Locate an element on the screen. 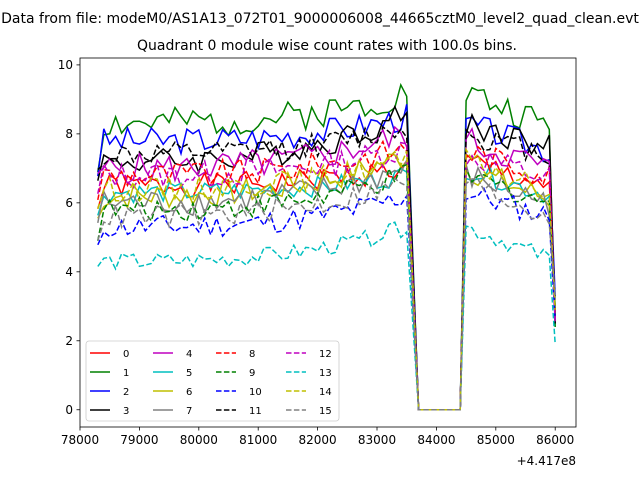 This screenshot has height=480, width=640. x-offset-label: +4.417e8 is located at coordinates (546, 461).